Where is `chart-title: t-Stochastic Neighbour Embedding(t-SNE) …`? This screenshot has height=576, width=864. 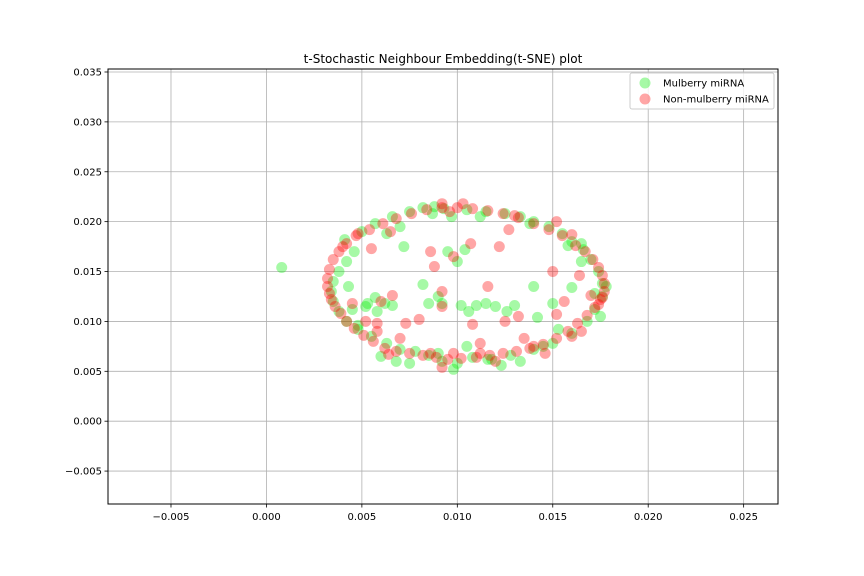 chart-title: t-Stochastic Neighbour Embedding(t-SNE) … is located at coordinates (443, 59).